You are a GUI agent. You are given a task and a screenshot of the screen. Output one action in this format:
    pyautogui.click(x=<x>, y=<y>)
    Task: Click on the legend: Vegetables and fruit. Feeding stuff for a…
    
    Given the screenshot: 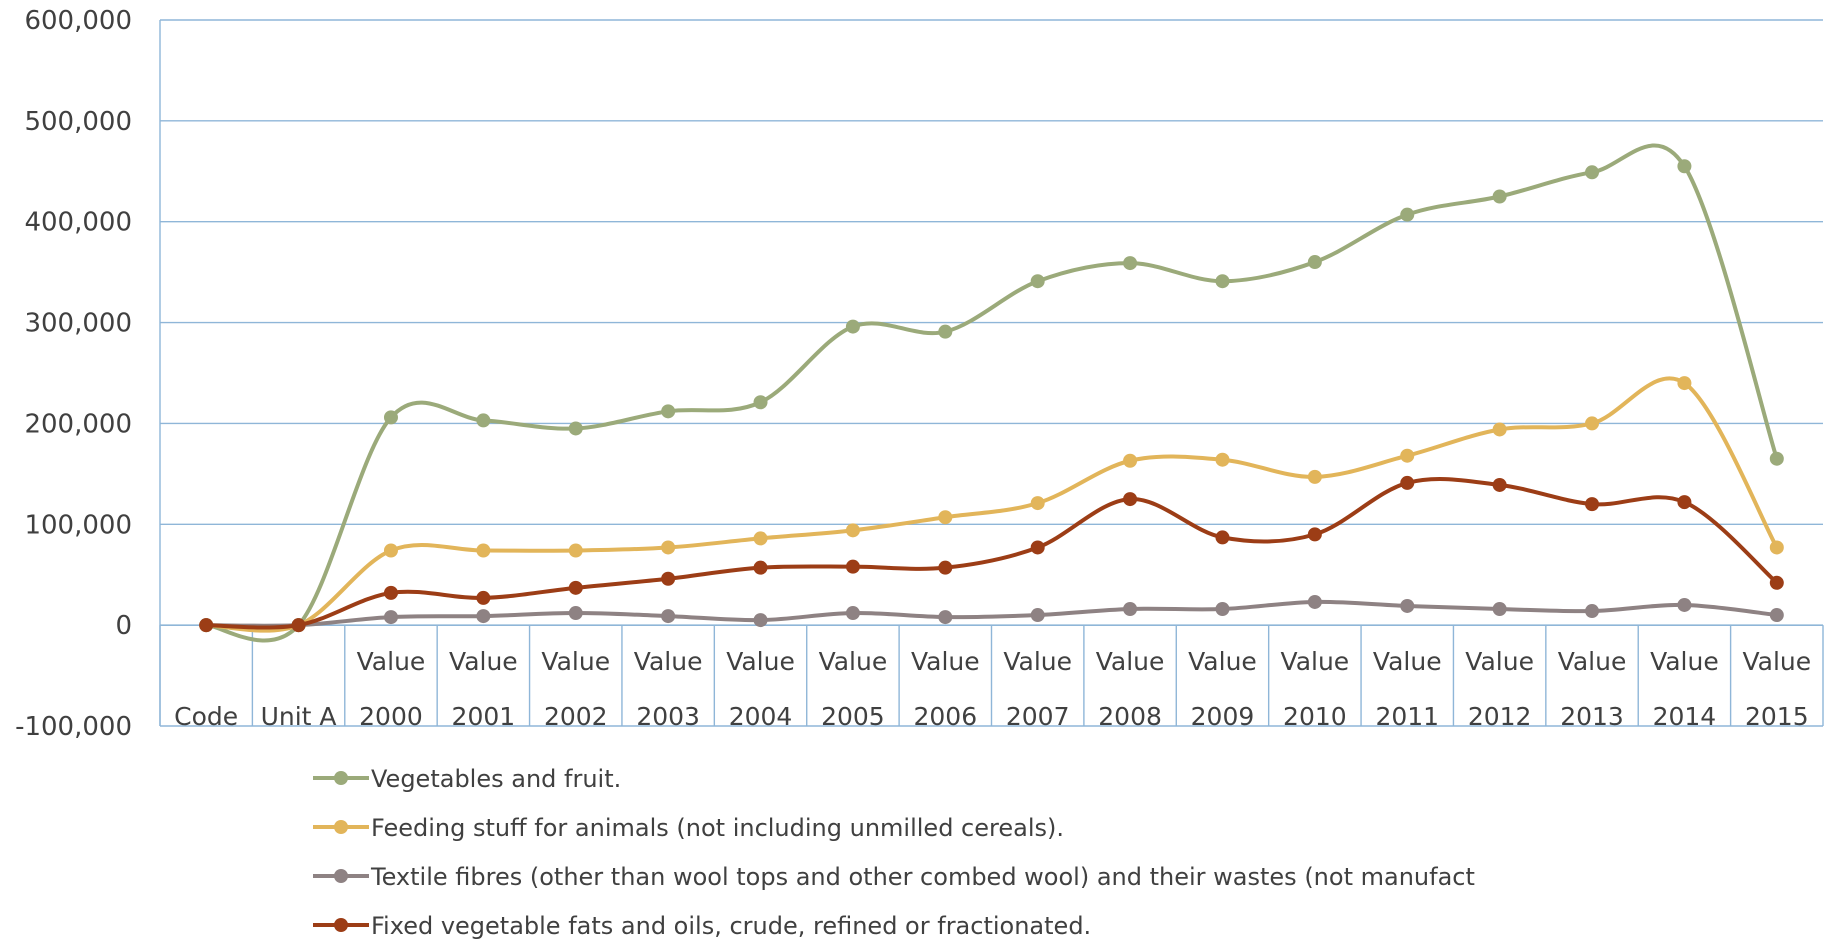 What is the action you would take?
    pyautogui.click(x=894, y=852)
    